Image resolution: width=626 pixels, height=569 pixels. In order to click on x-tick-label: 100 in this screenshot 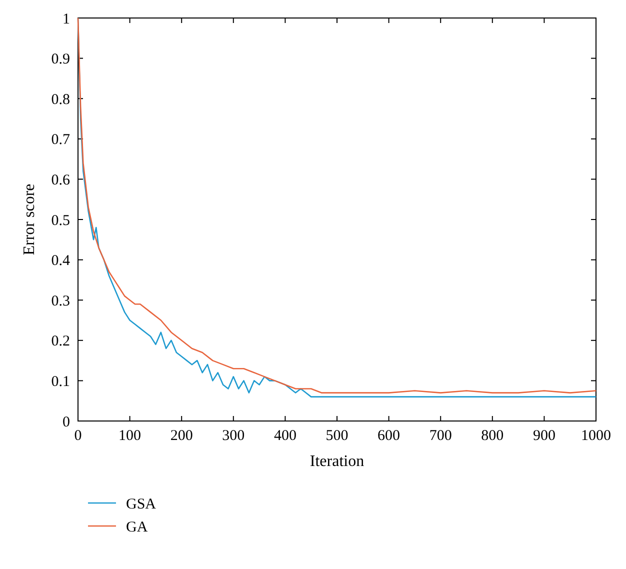, I will do `click(130, 436)`.